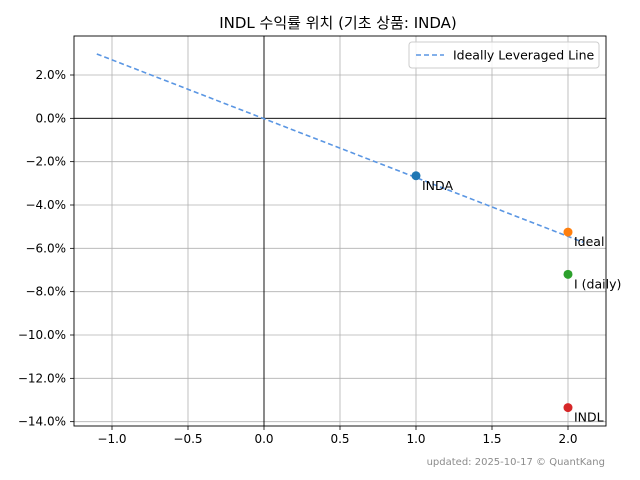 The image size is (640, 480). I want to click on x-tick-label: 1.0, so click(415, 439).